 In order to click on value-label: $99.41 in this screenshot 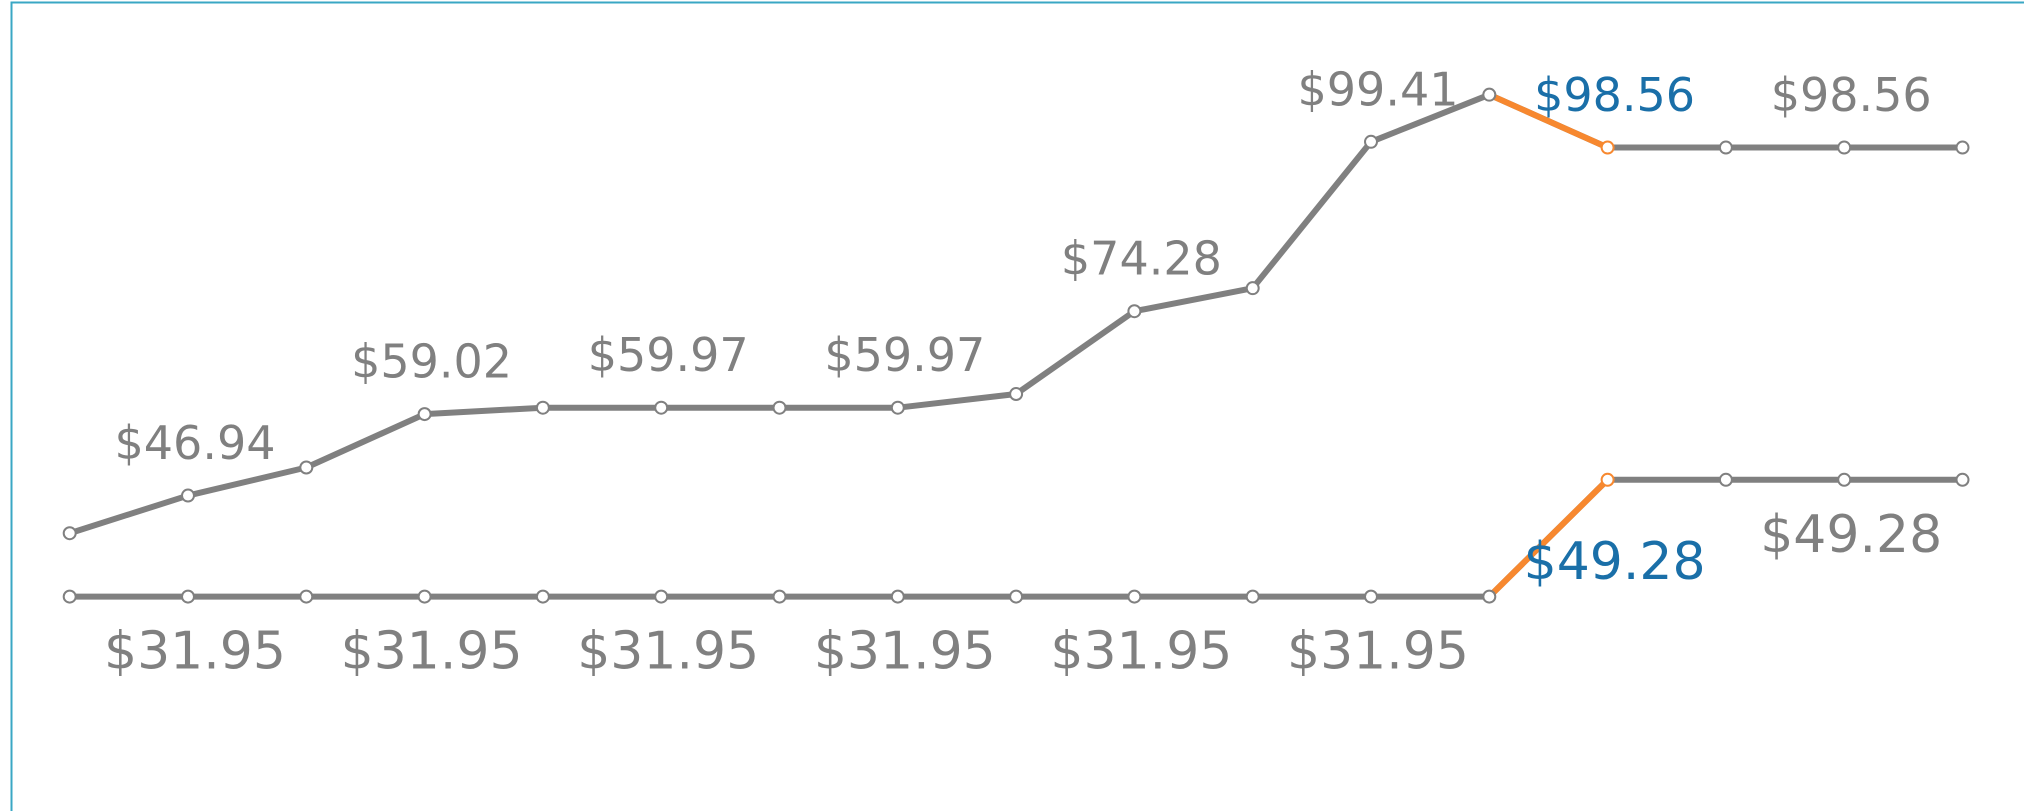, I will do `click(1378, 89)`.